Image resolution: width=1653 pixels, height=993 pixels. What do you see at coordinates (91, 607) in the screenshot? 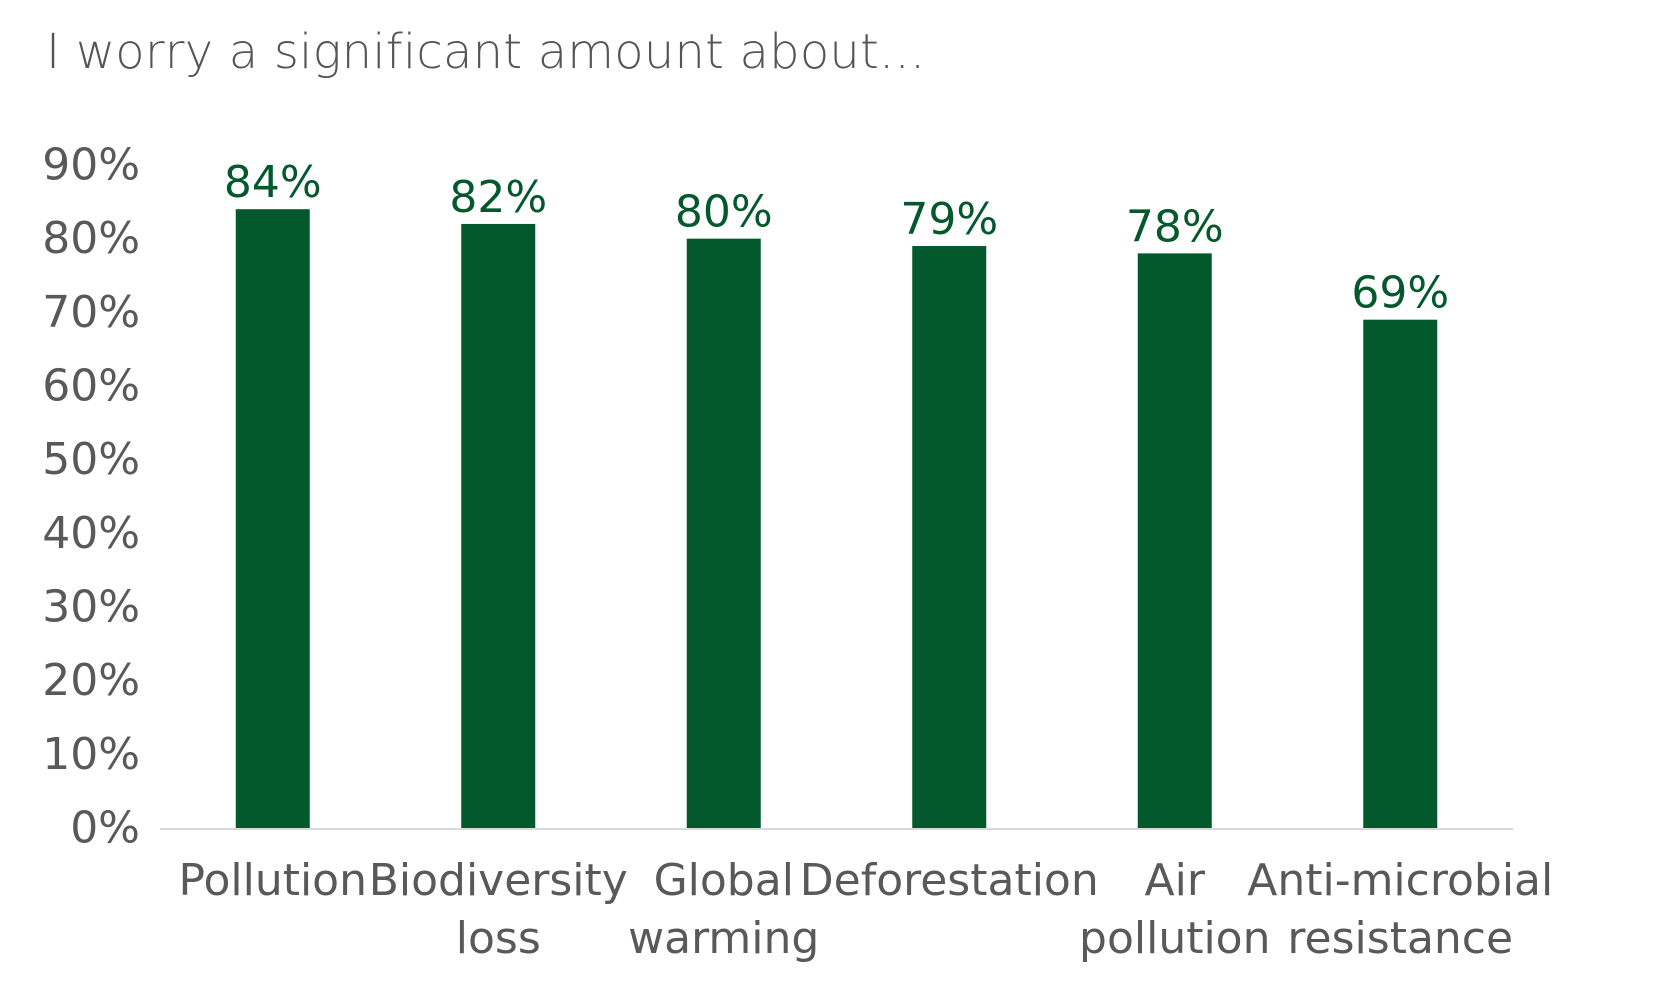
I see `y-tick-label: 30%` at bounding box center [91, 607].